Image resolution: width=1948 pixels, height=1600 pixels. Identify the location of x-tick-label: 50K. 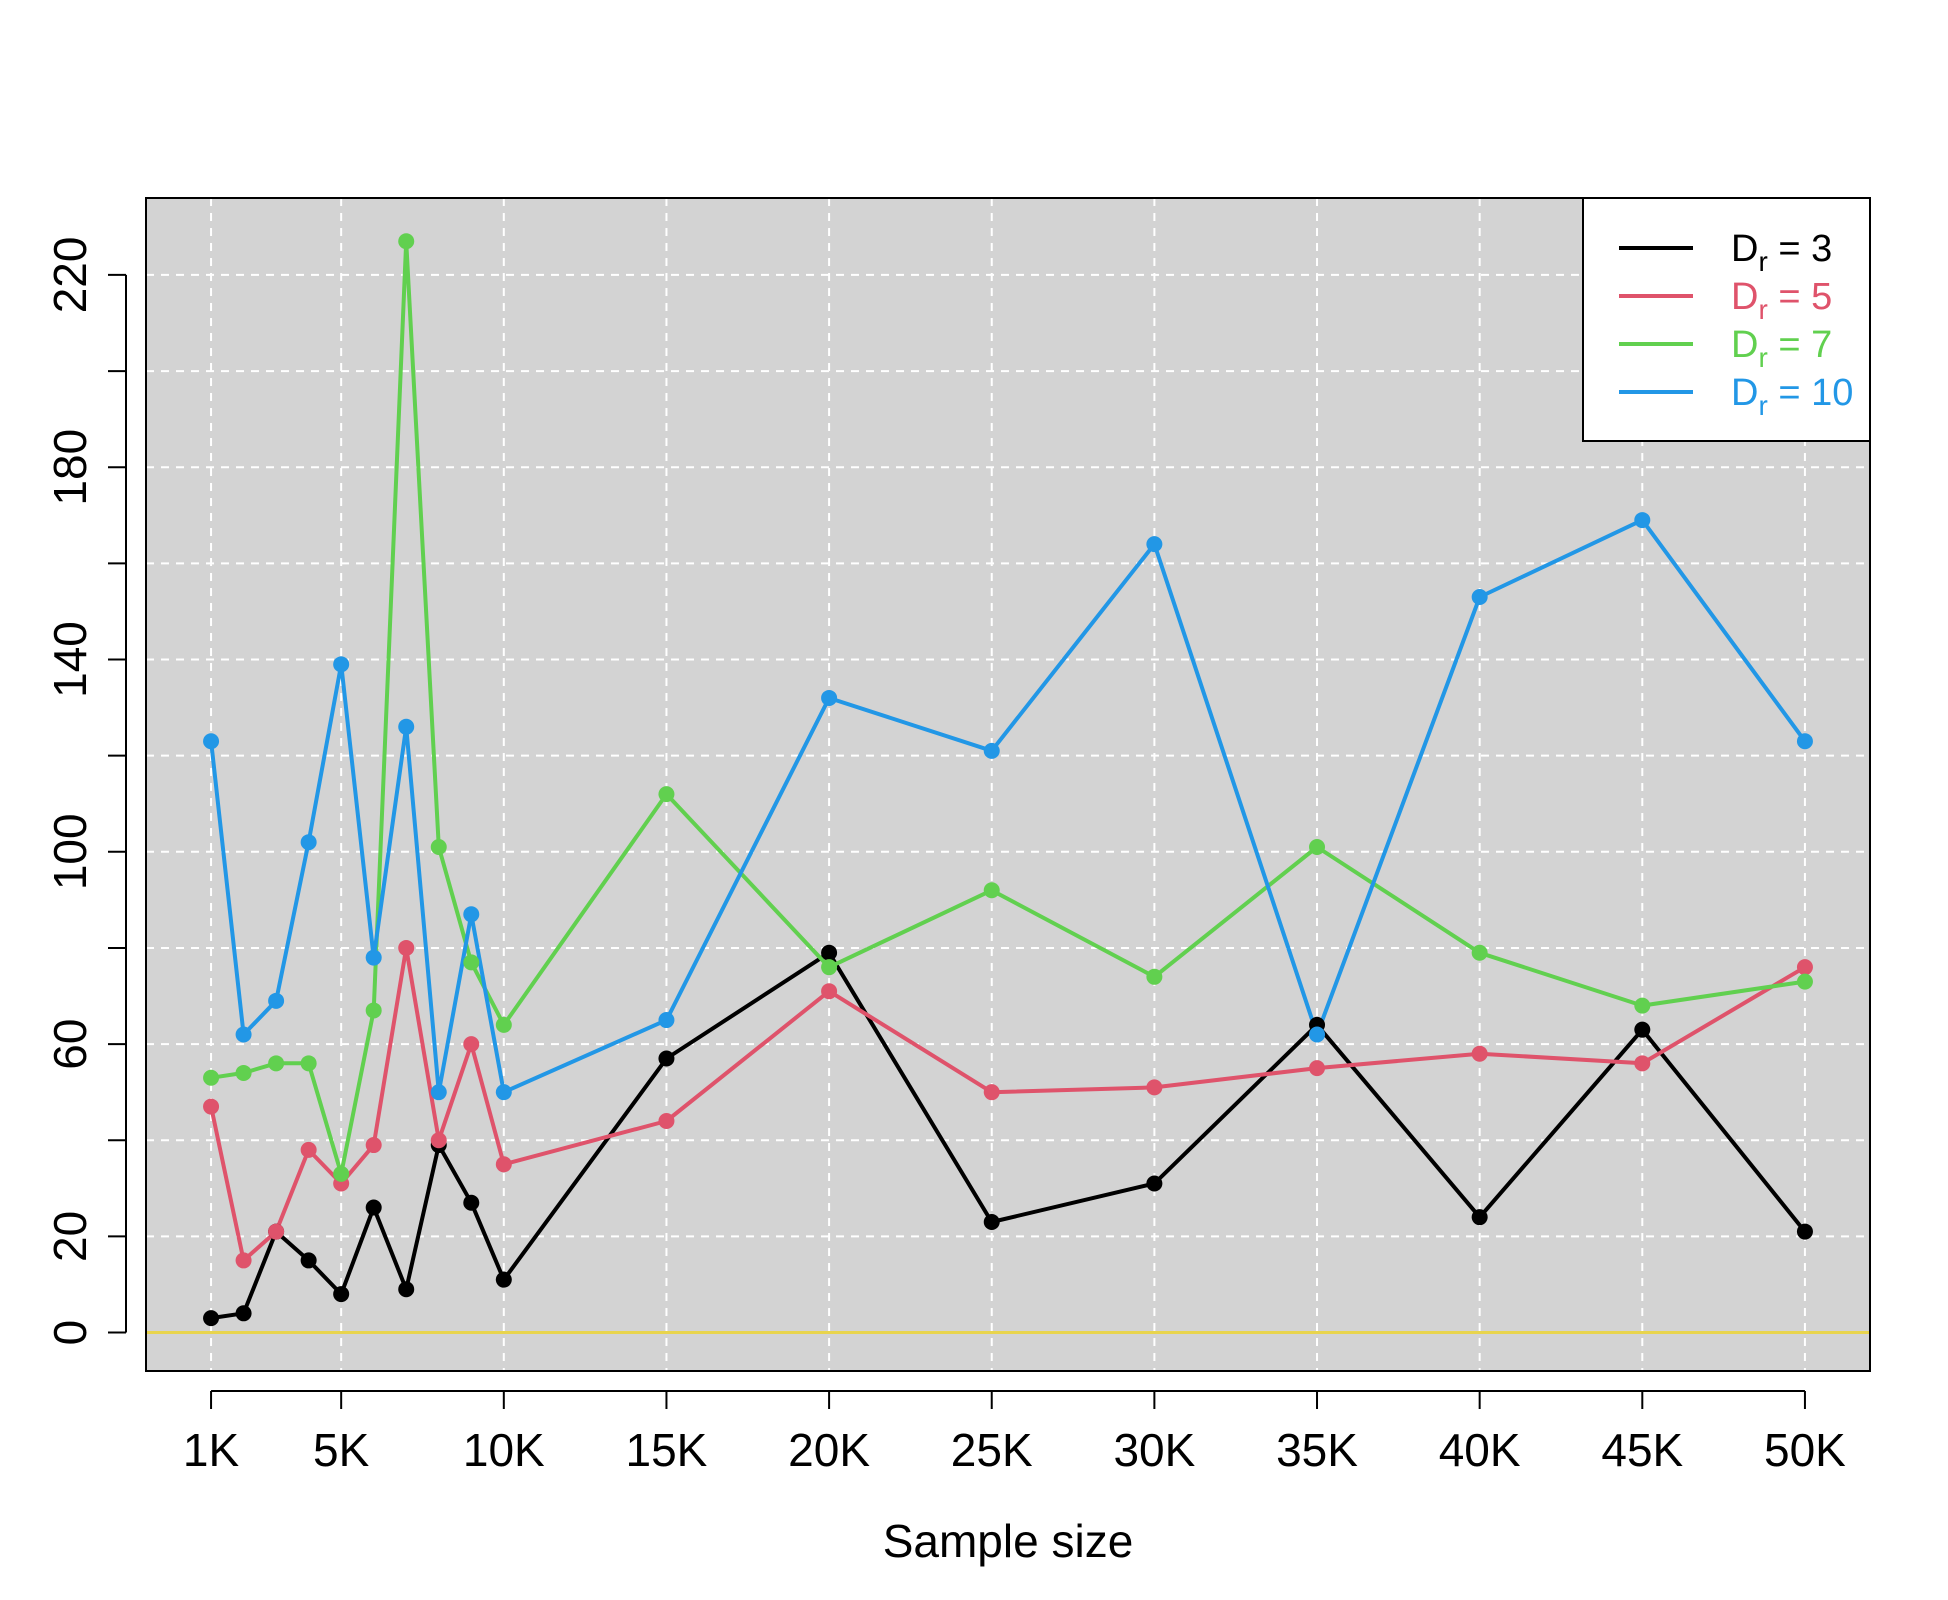
(1805, 1450).